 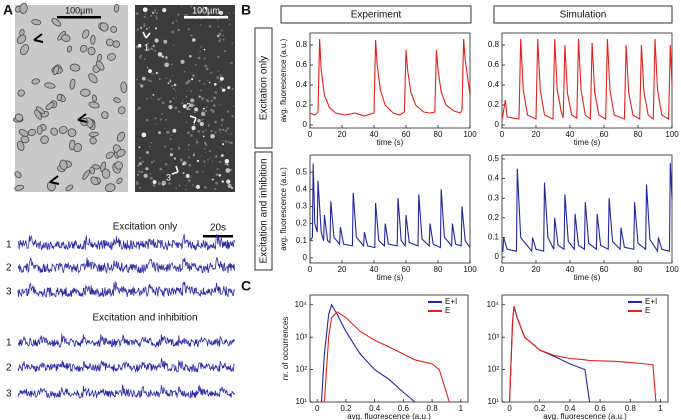 What do you see at coordinates (302, 240) in the screenshot?
I see `y-tick-label: 0.1` at bounding box center [302, 240].